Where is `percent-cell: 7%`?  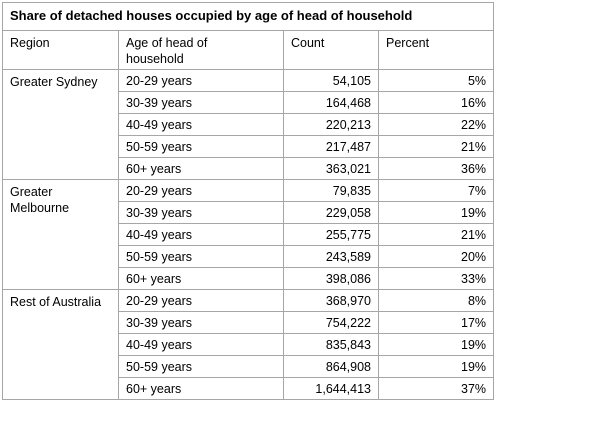
percent-cell: 7% is located at coordinates (436, 190).